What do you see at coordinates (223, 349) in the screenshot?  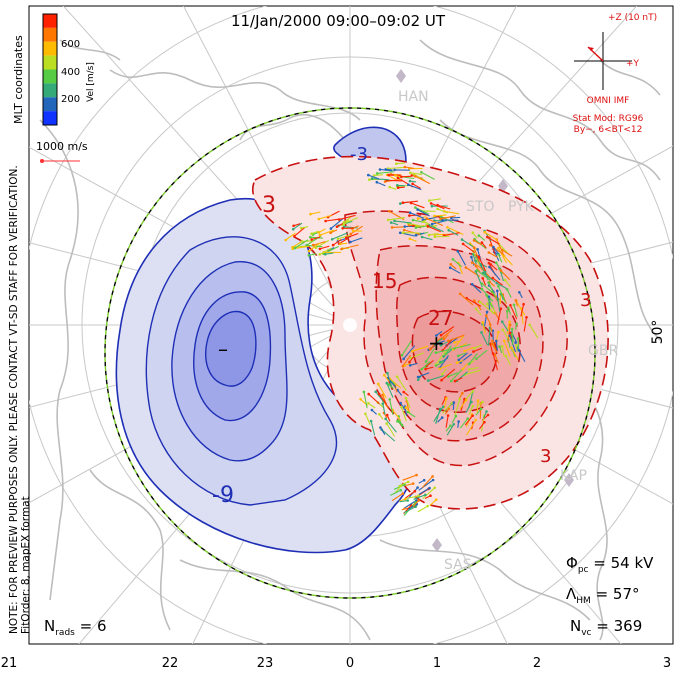 I see `potential-minimum-marker: –` at bounding box center [223, 349].